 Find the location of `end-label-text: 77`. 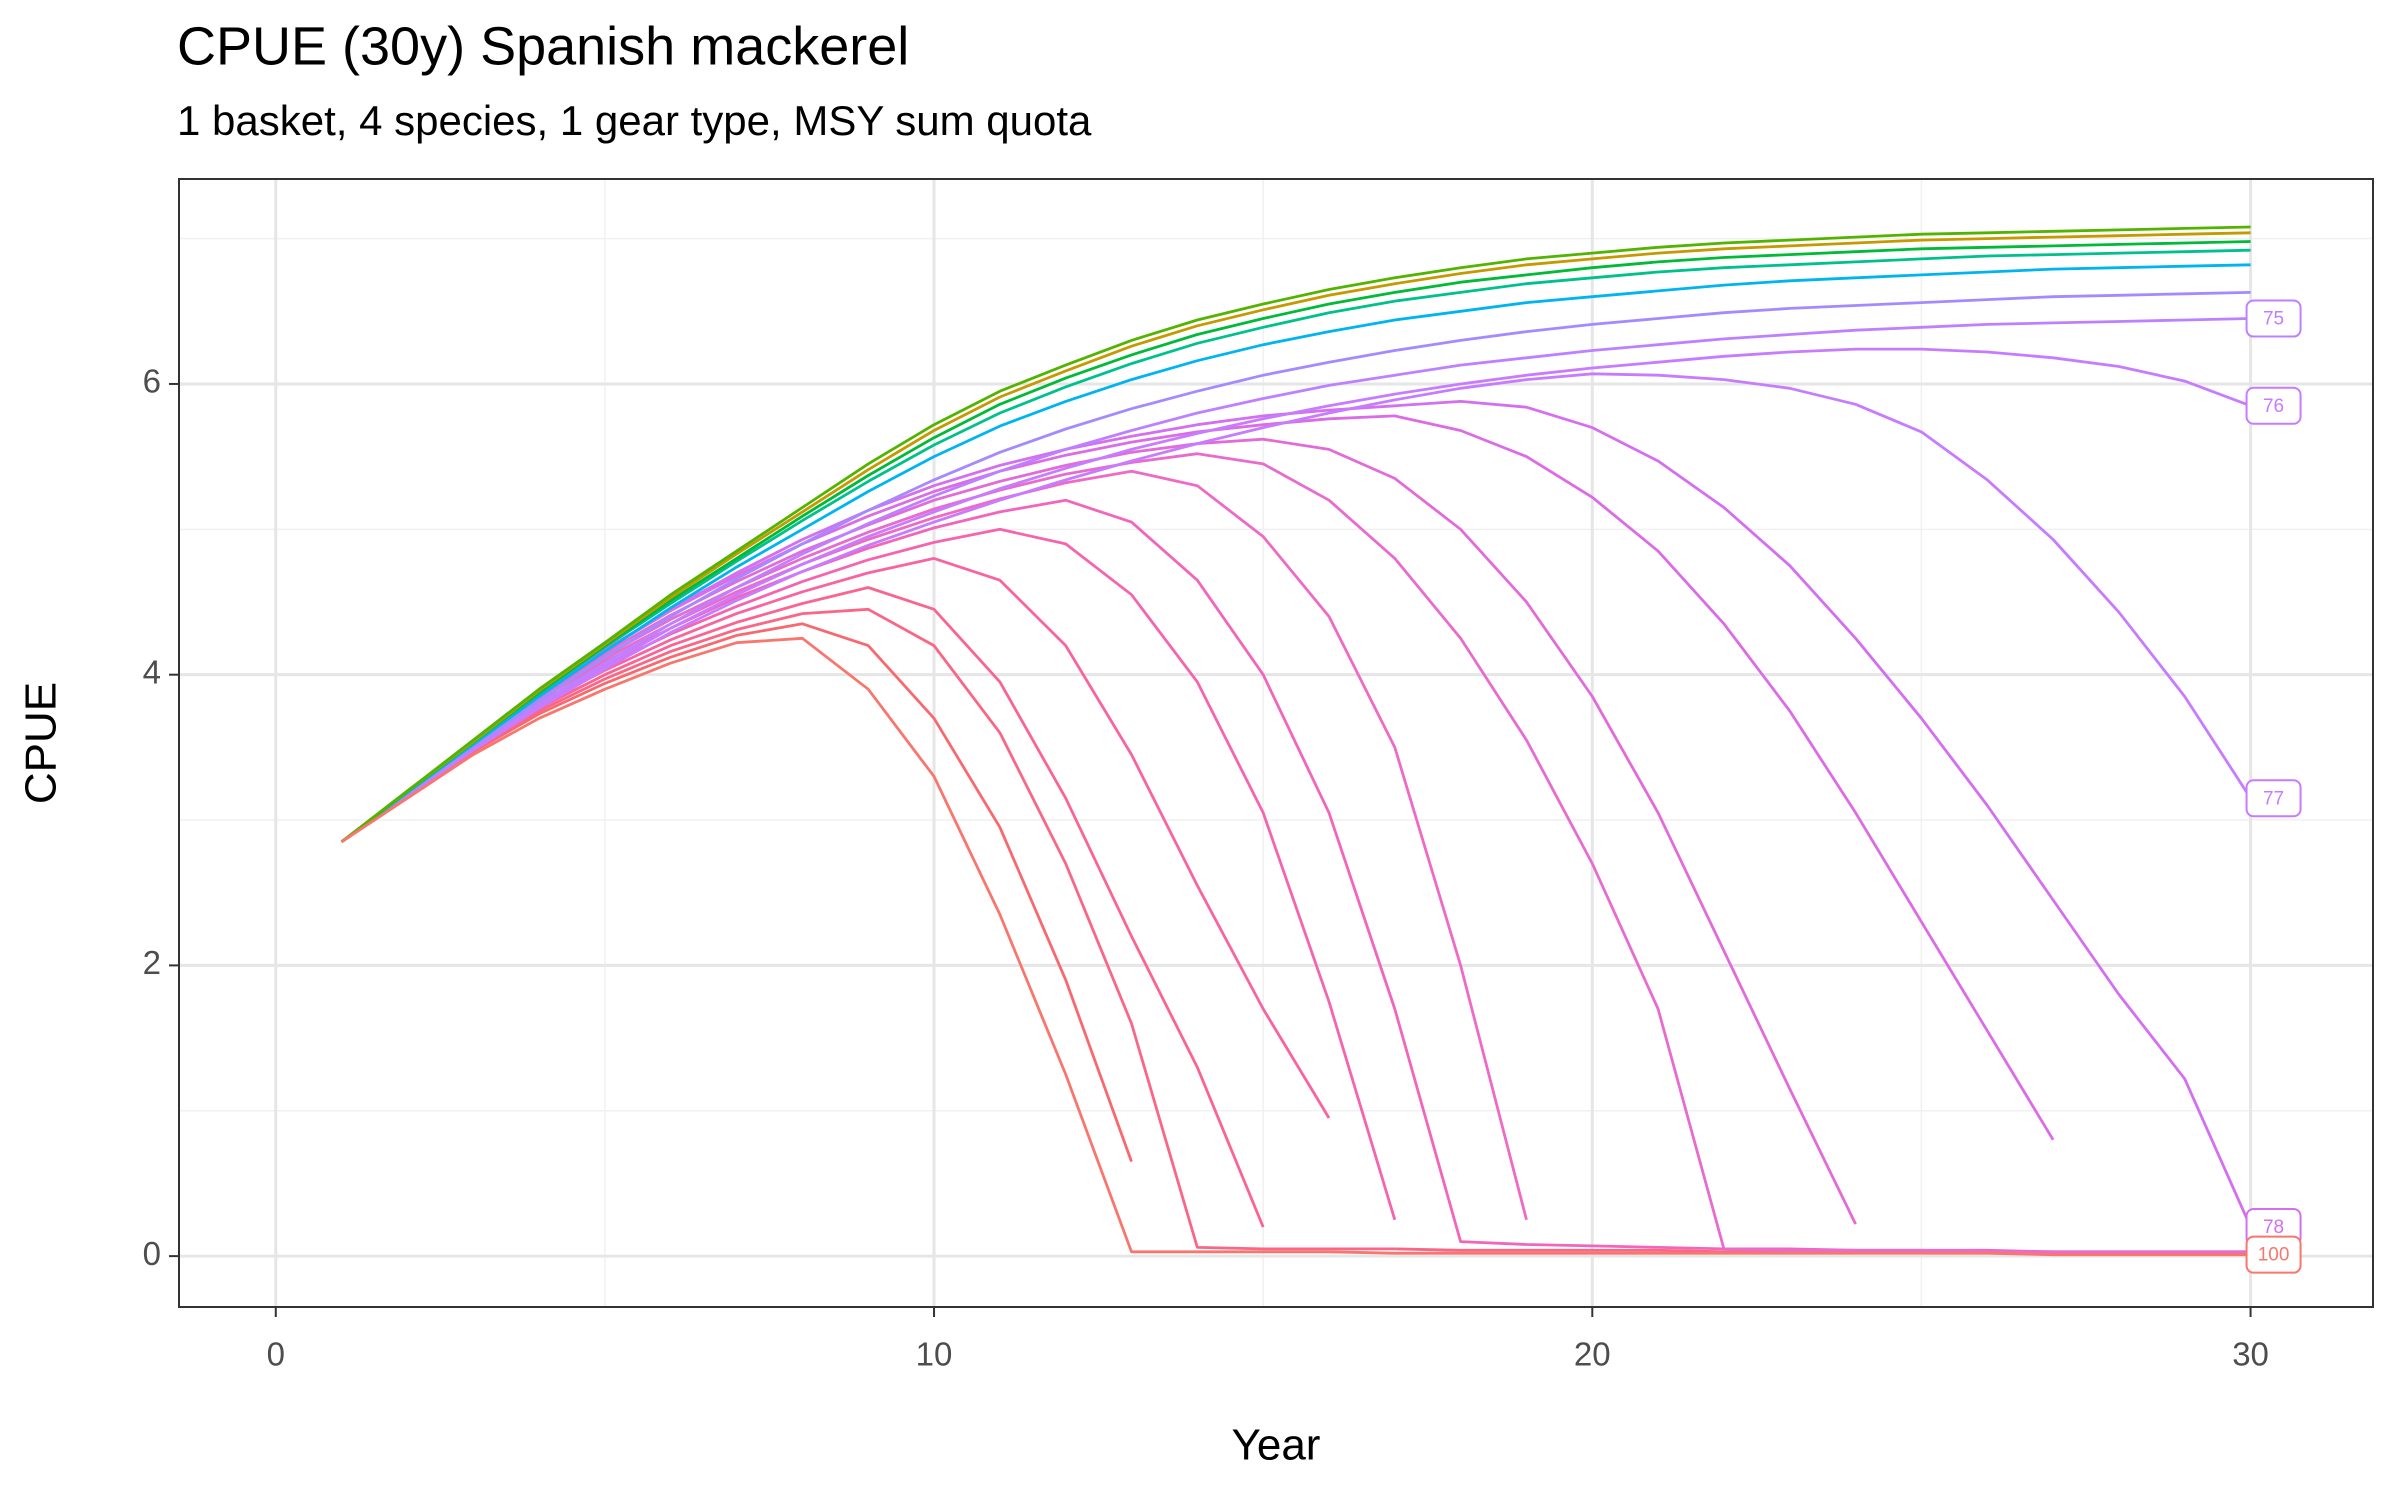

end-label-text: 77 is located at coordinates (2273, 798).